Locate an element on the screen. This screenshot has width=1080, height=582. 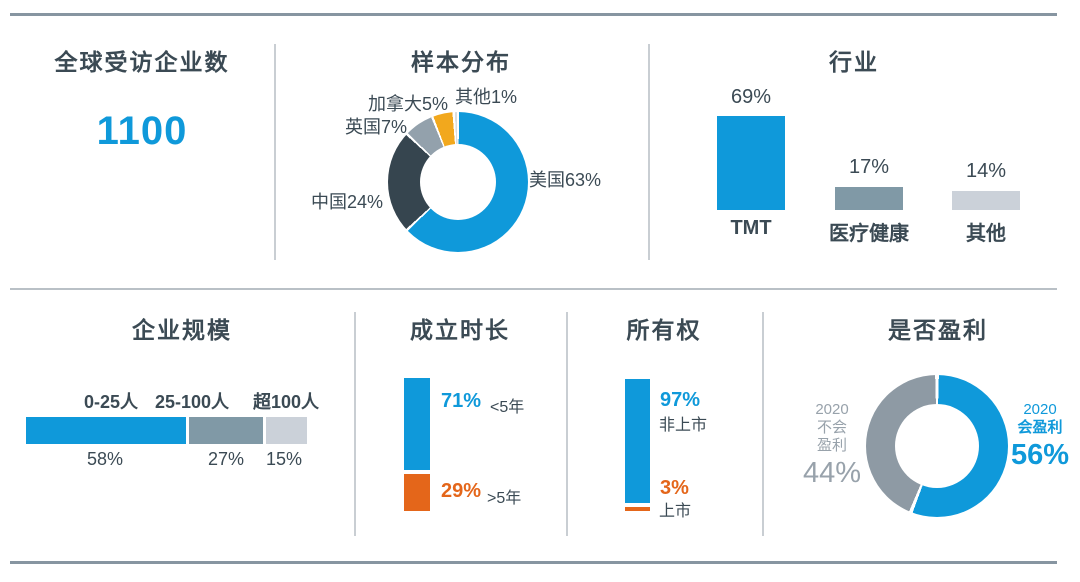
industry-bar-other is located at coordinates (986, 200).